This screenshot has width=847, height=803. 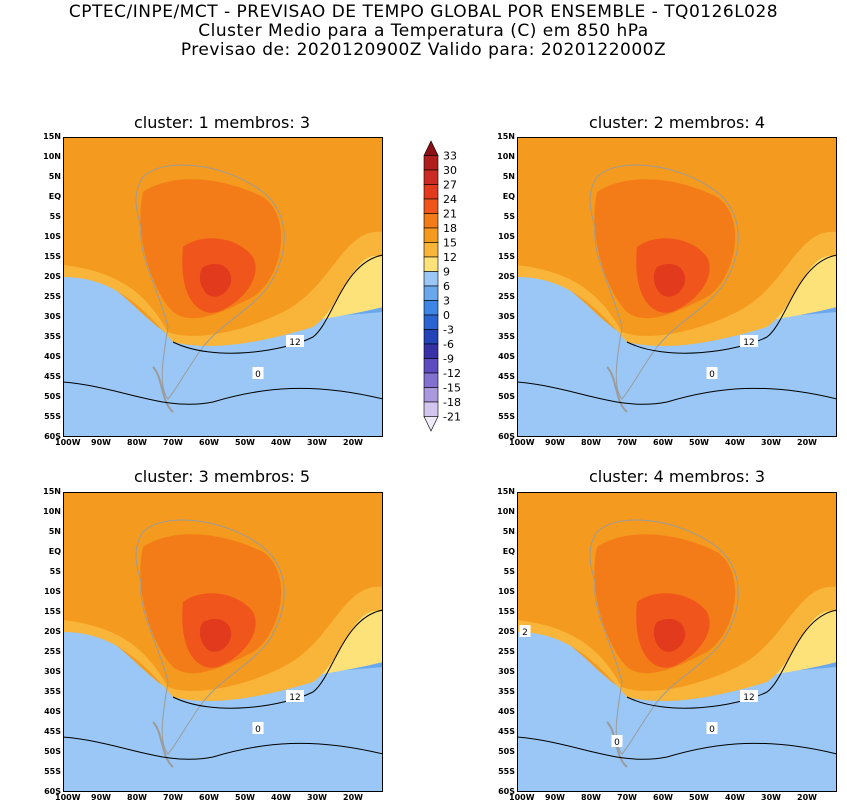 I want to click on colorbar-tick-label: -3, so click(x=448, y=330).